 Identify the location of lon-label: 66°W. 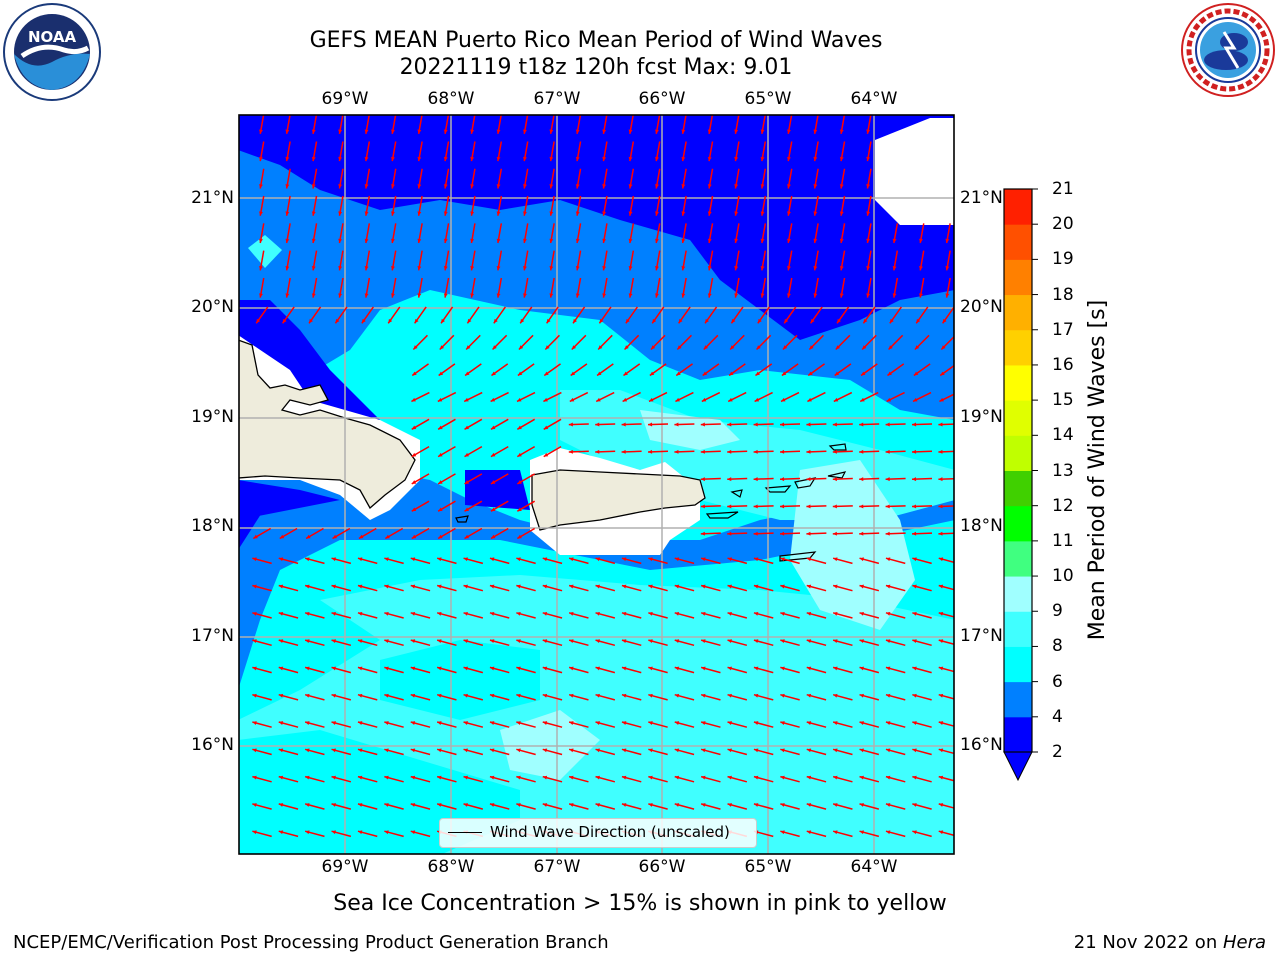
(662, 99).